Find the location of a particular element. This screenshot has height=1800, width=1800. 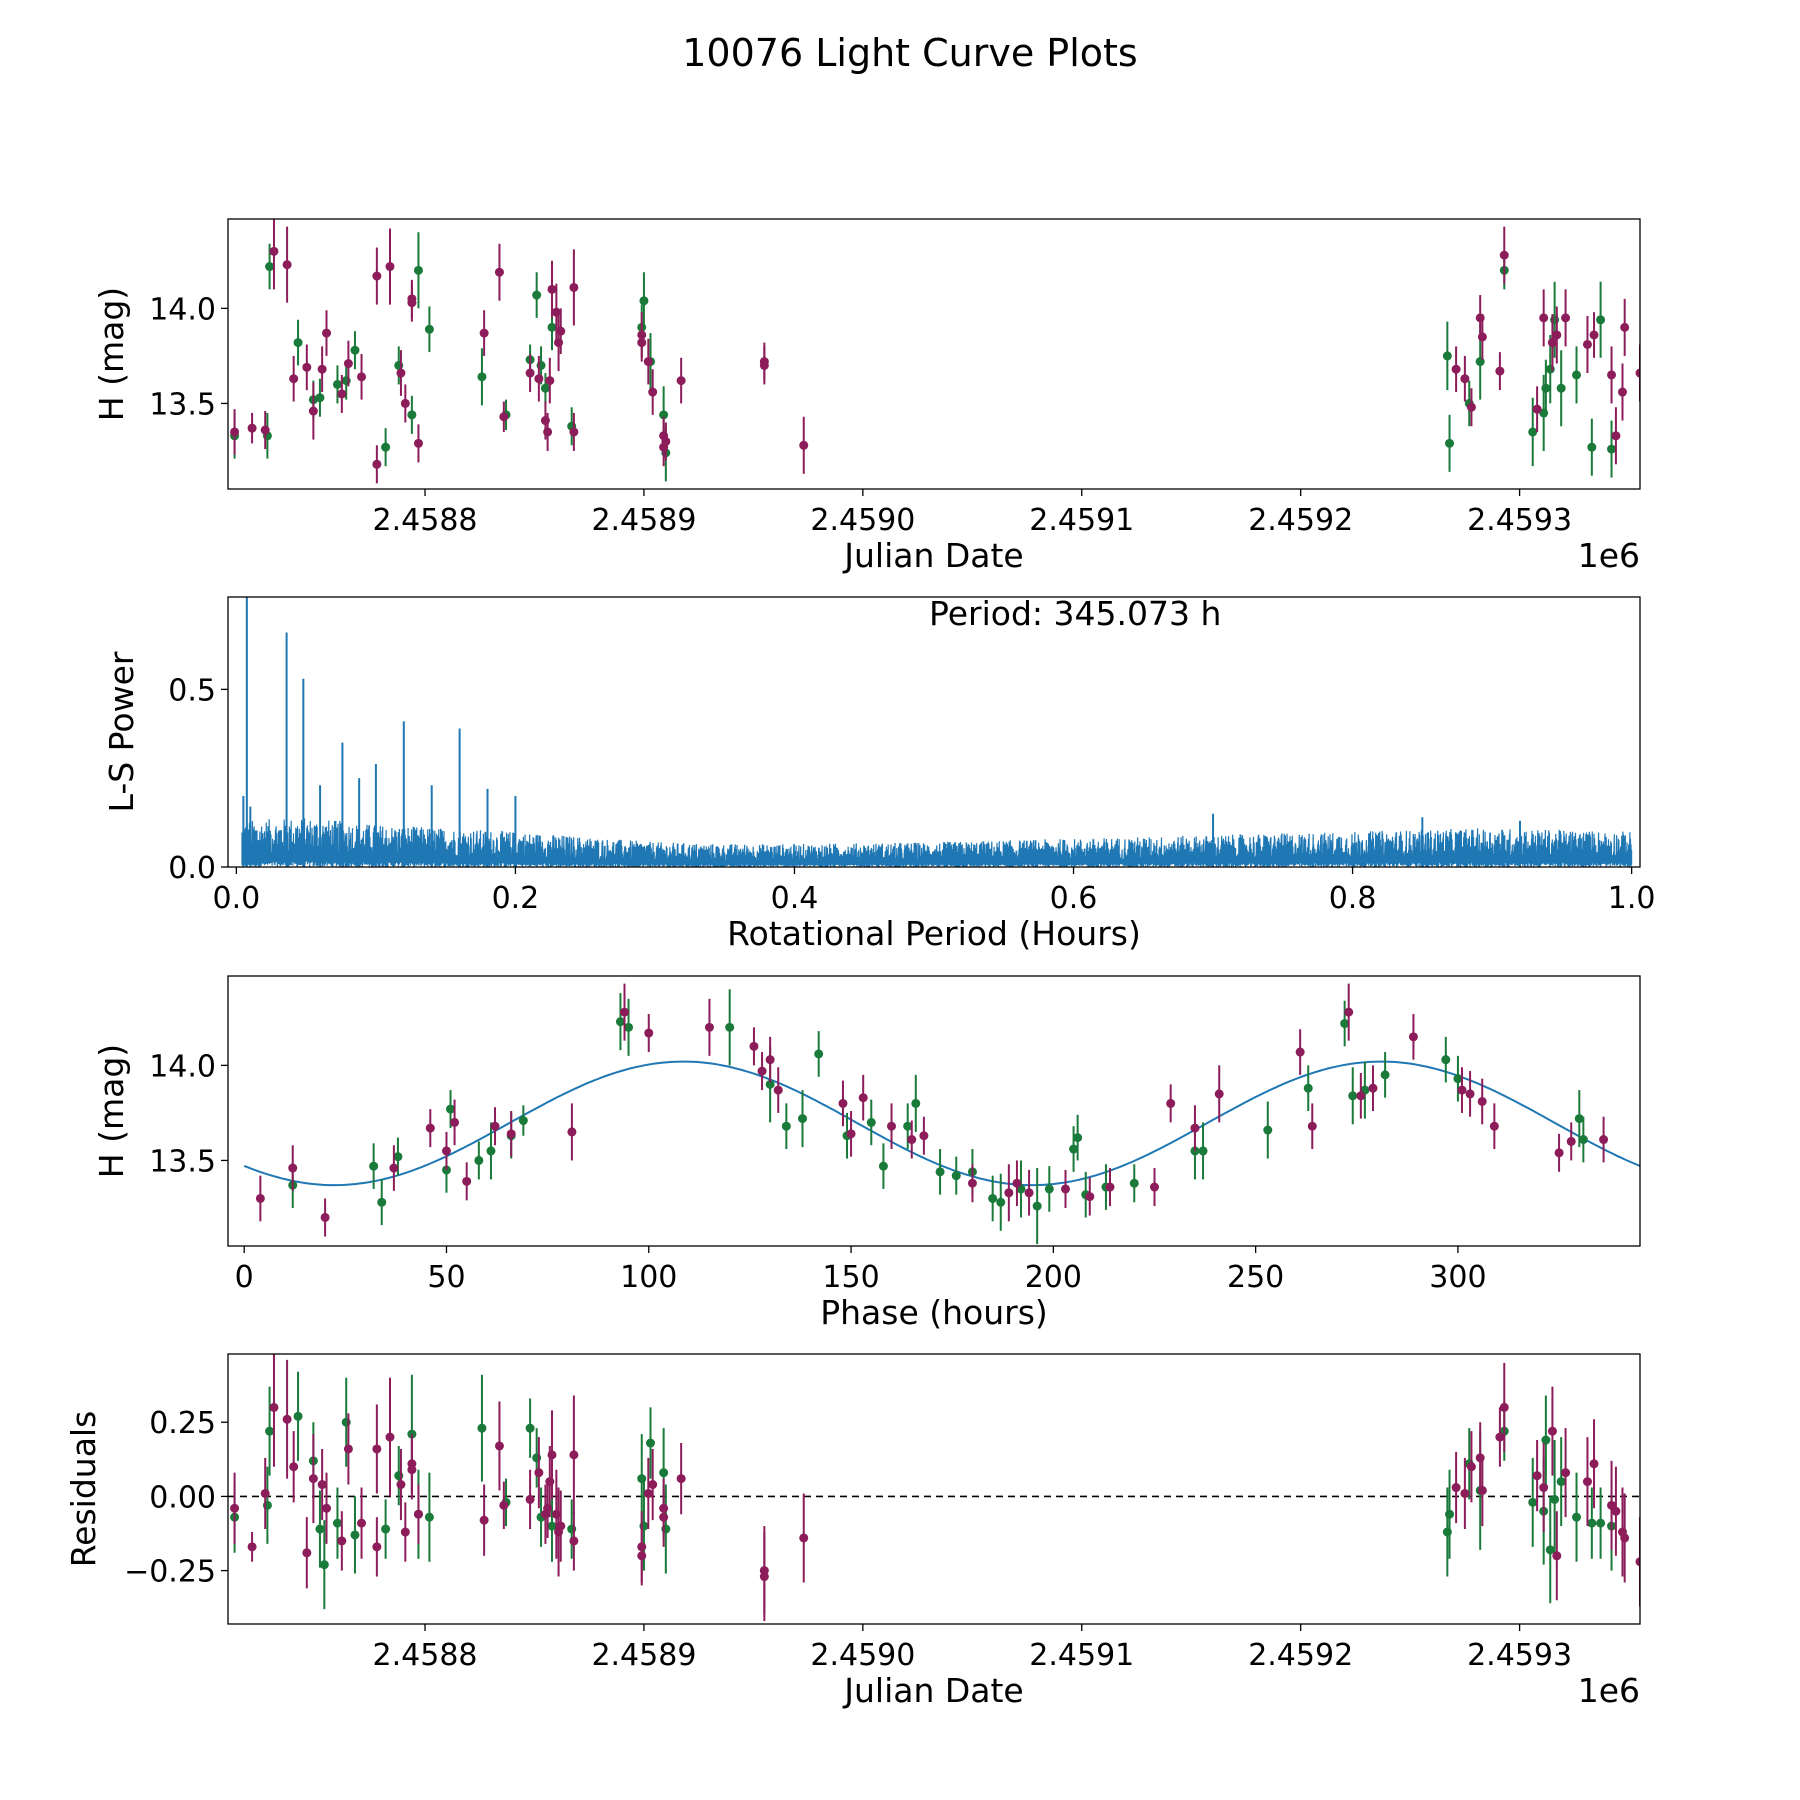

x-axis-label: Rotational Period (Hours) is located at coordinates (934, 933).